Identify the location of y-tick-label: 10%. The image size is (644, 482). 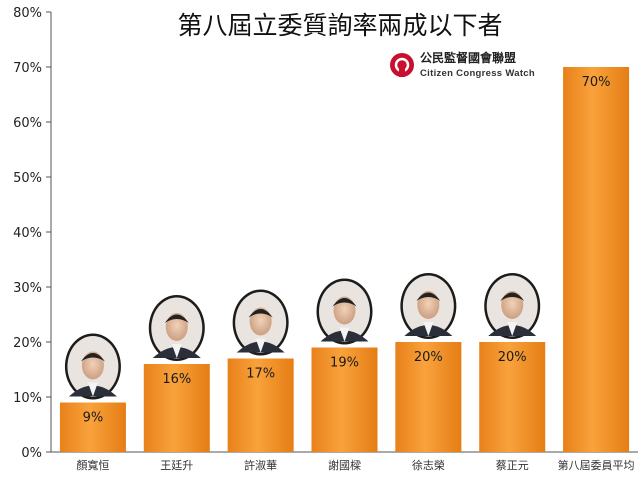
(27, 398).